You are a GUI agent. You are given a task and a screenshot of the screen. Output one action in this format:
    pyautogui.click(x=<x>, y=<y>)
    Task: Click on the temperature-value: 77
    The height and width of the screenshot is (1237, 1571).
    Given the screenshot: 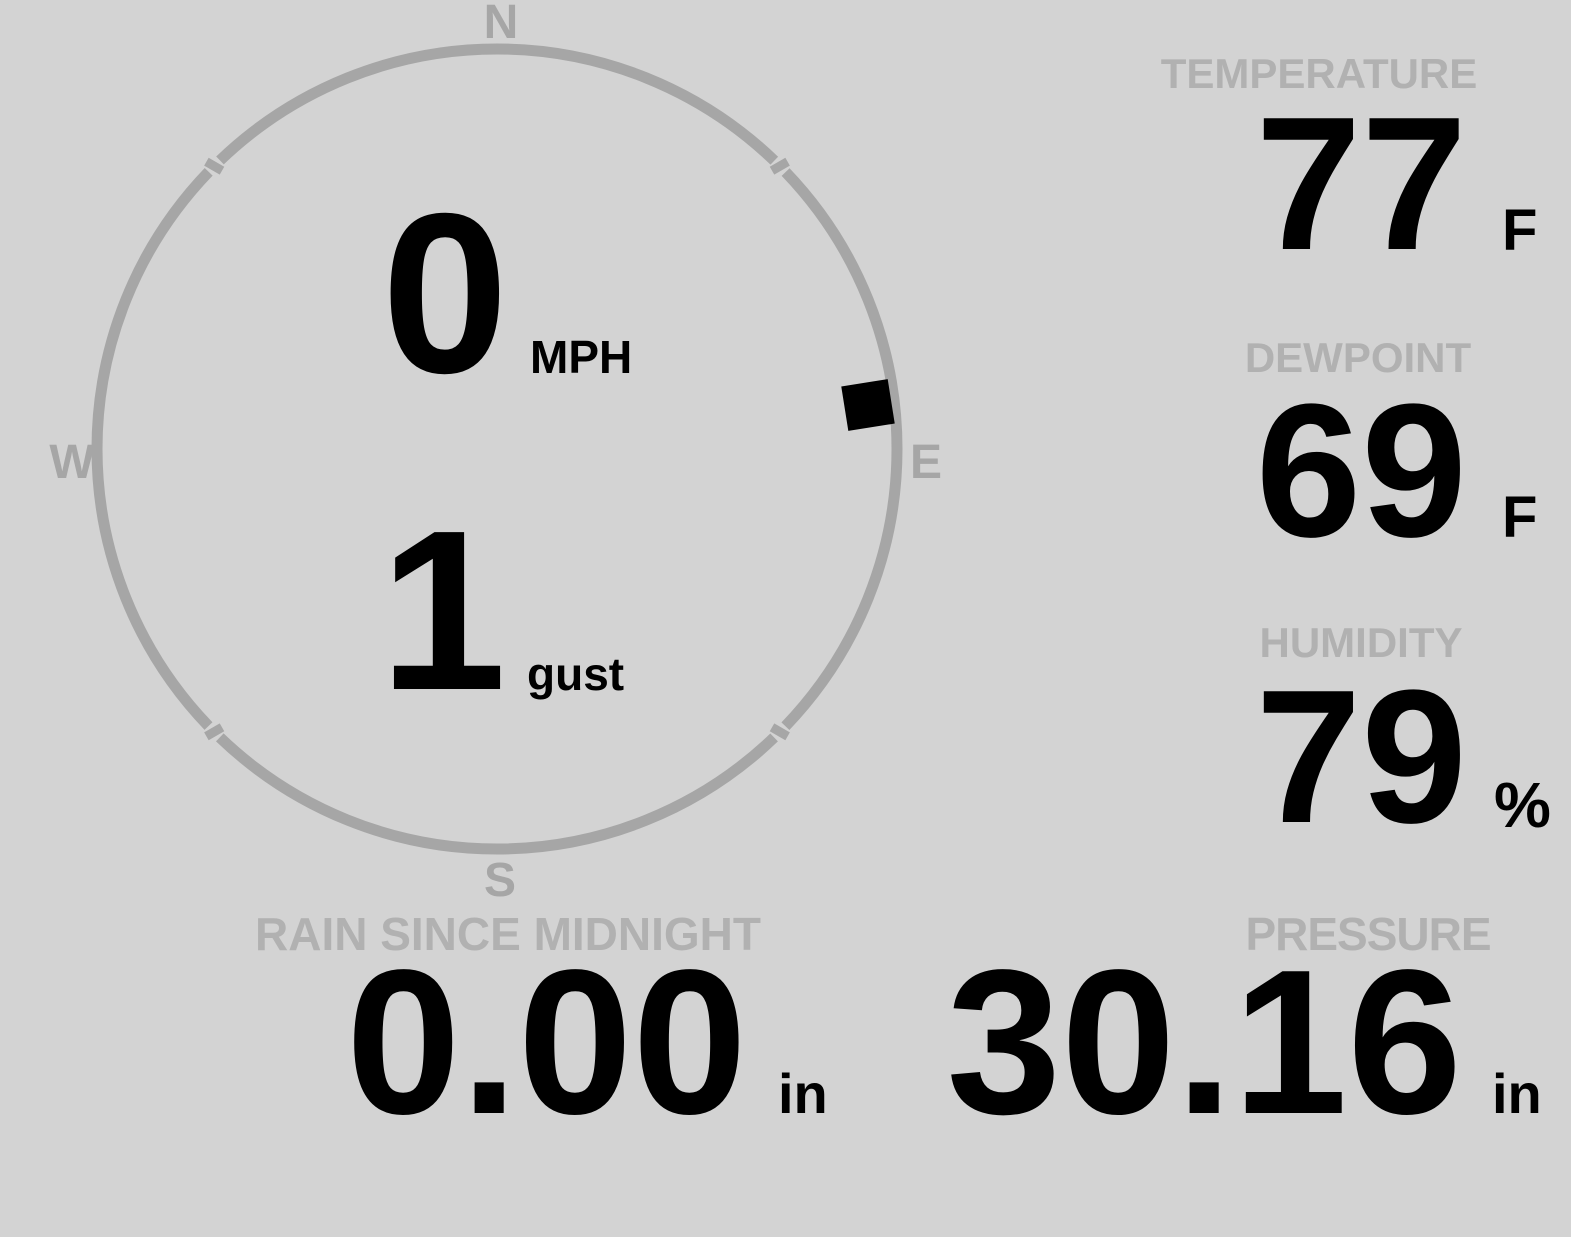 What is the action you would take?
    pyautogui.click(x=1361, y=184)
    